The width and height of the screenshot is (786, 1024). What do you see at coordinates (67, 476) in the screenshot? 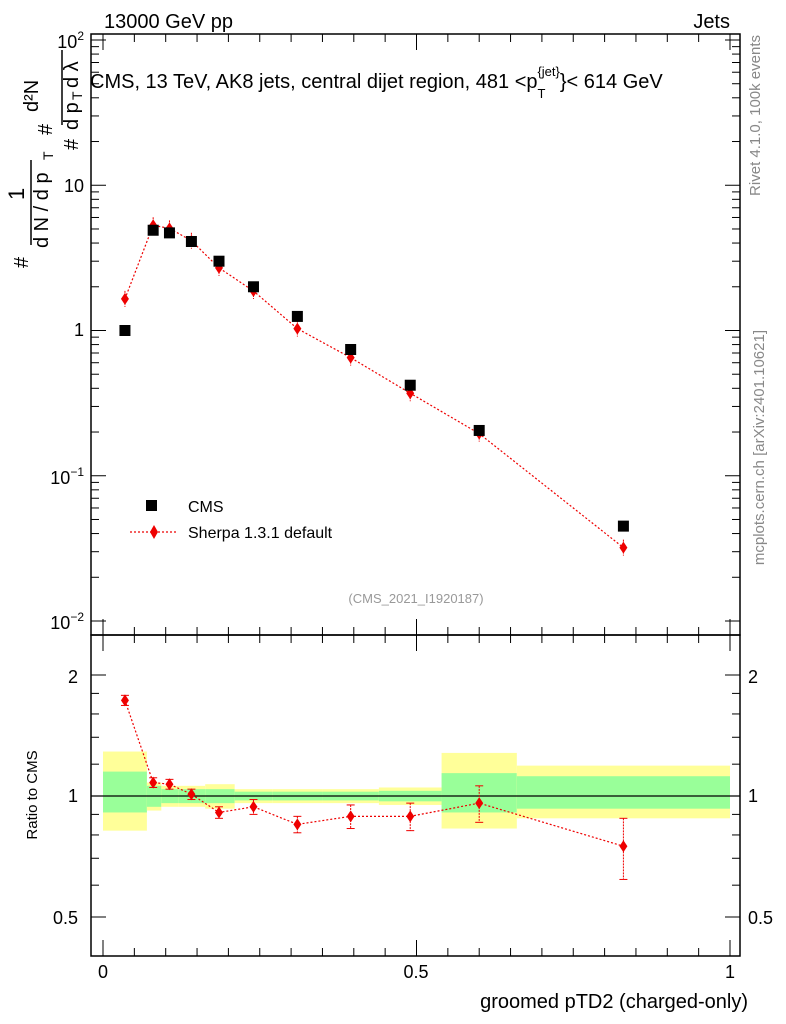
I see `y-tick-label-0.1: 10⁻¹` at bounding box center [67, 476].